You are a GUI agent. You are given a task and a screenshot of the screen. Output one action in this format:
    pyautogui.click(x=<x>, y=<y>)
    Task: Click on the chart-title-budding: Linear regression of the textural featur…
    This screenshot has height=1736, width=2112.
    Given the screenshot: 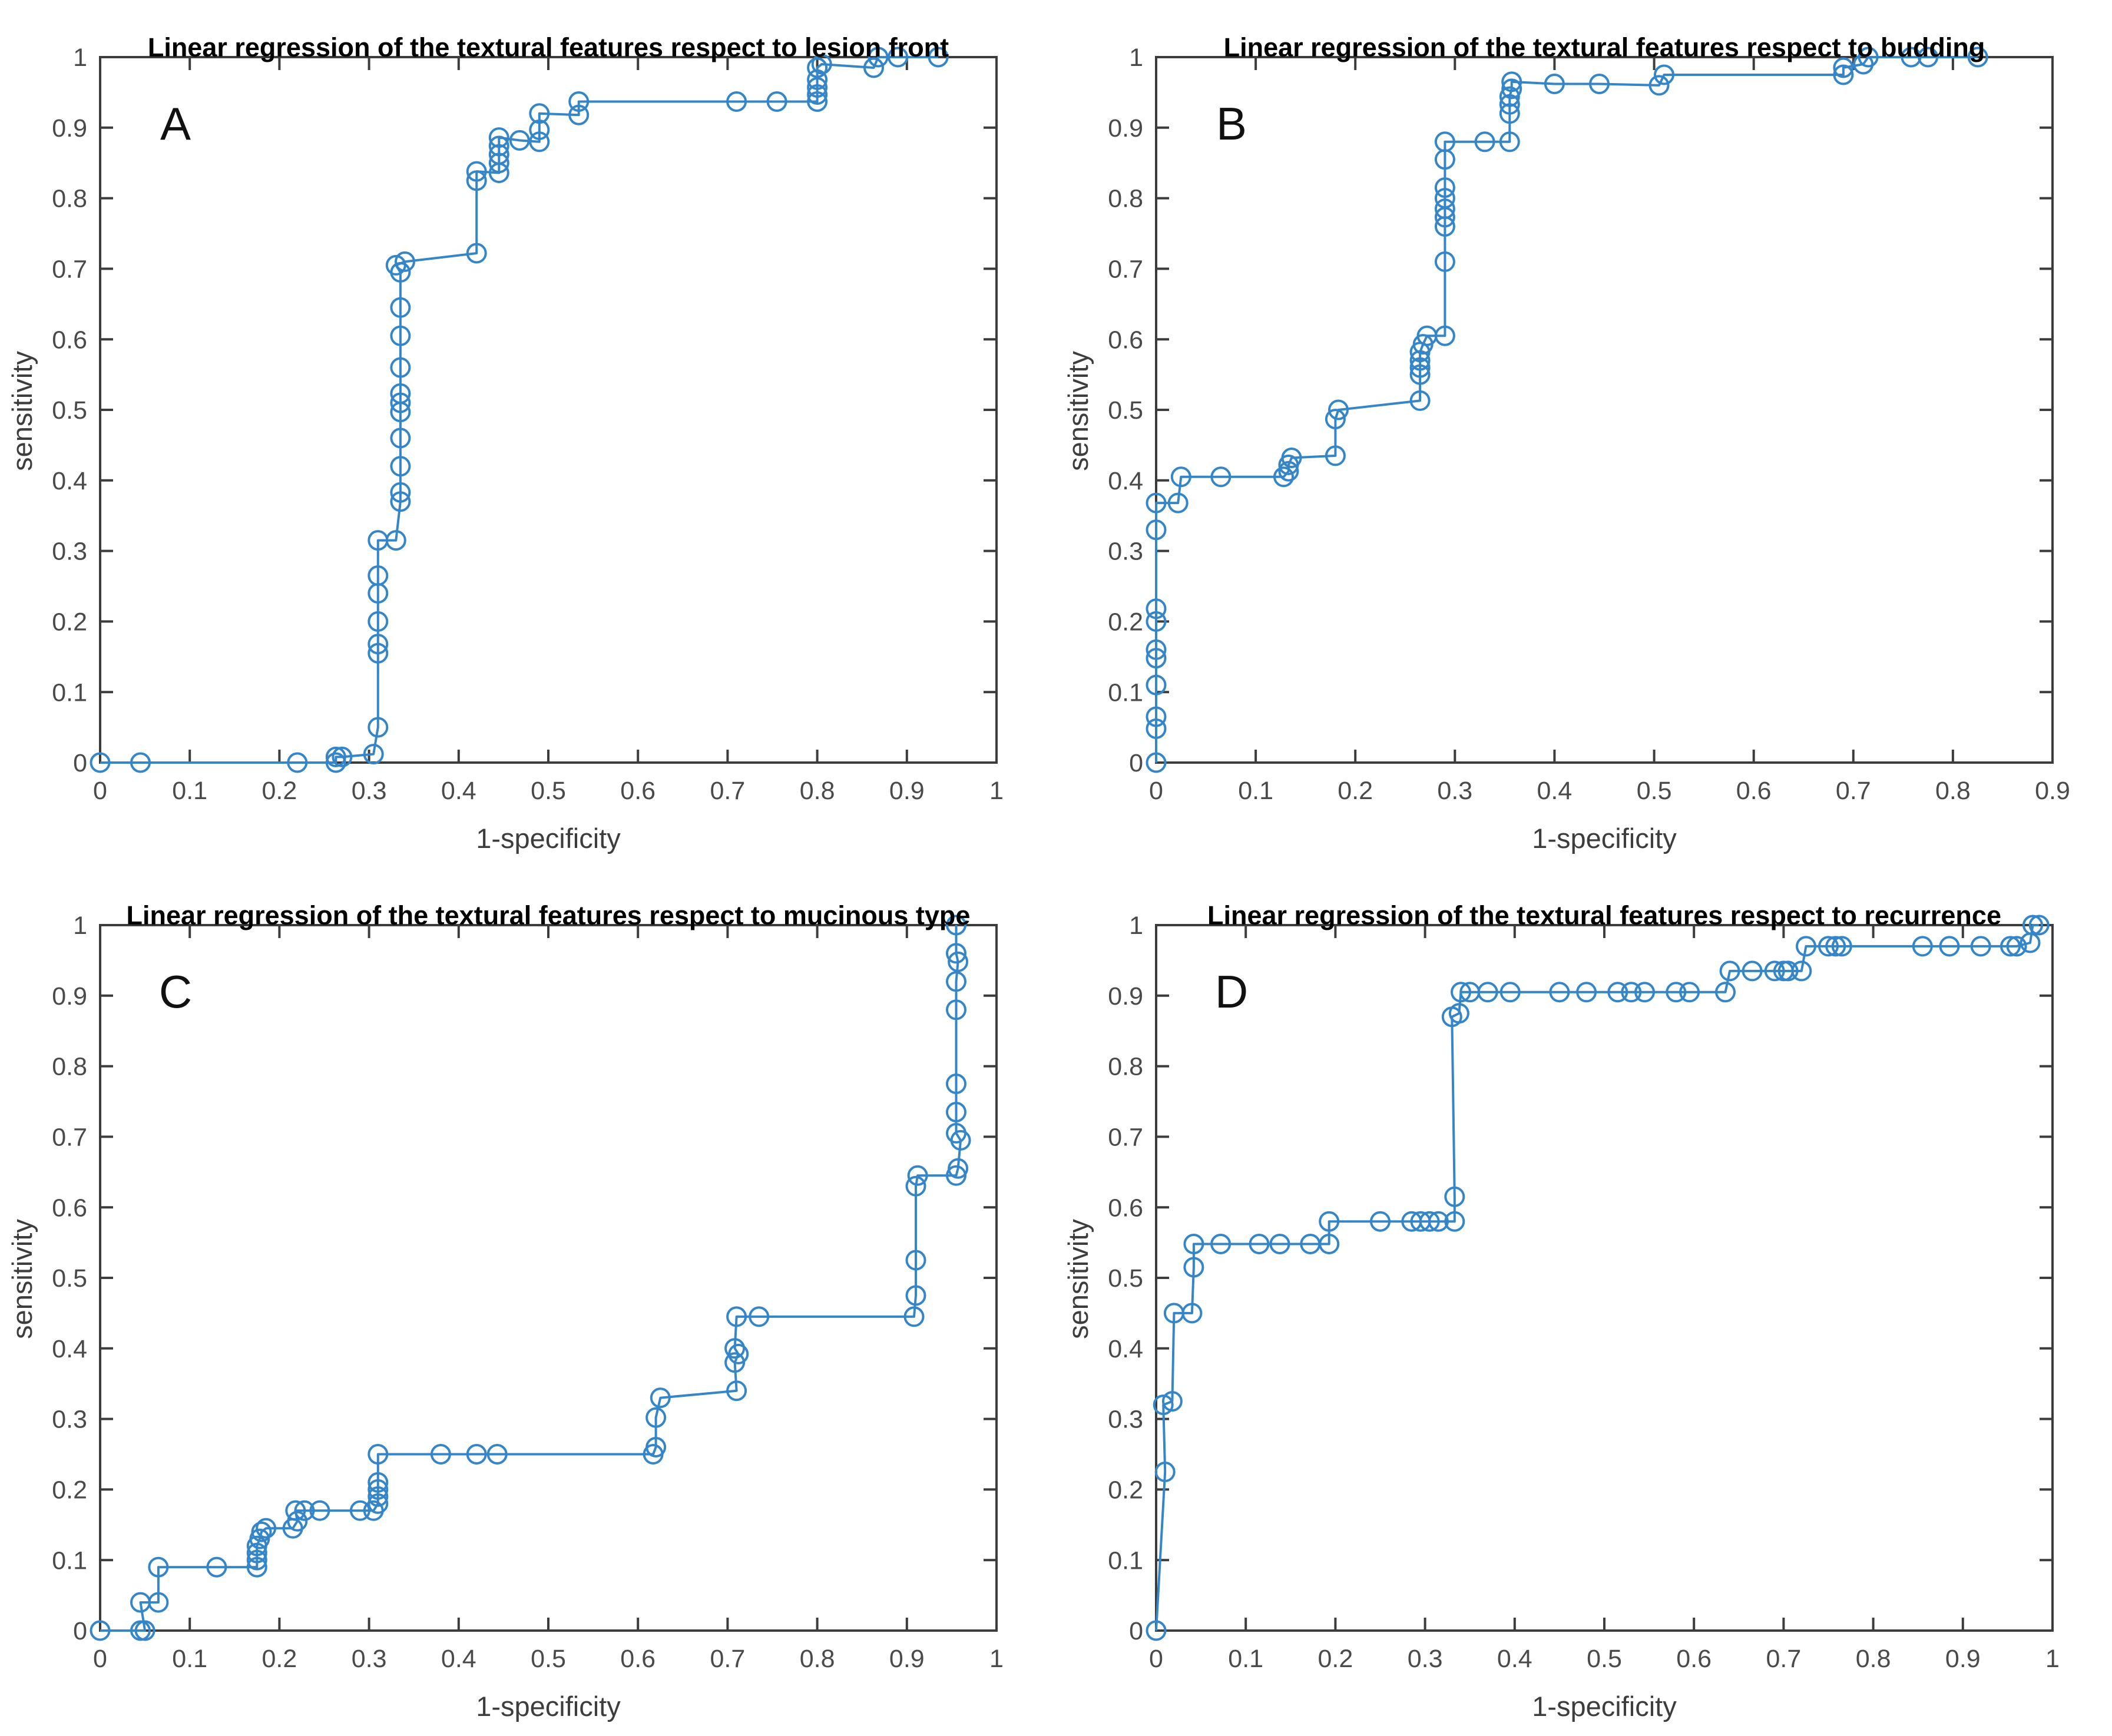 What is the action you would take?
    pyautogui.click(x=1604, y=47)
    